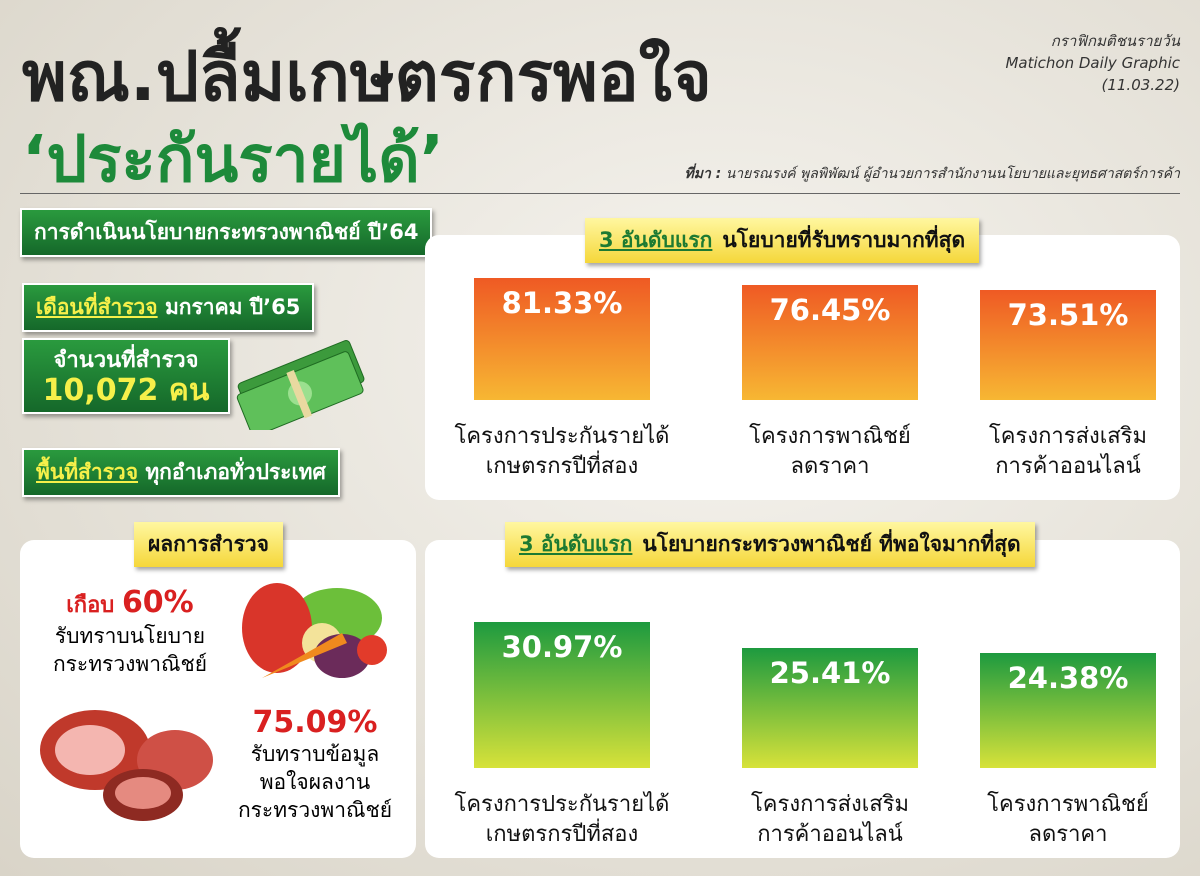 This screenshot has width=1200, height=876. What do you see at coordinates (314, 630) in the screenshot?
I see `vegetable-icon` at bounding box center [314, 630].